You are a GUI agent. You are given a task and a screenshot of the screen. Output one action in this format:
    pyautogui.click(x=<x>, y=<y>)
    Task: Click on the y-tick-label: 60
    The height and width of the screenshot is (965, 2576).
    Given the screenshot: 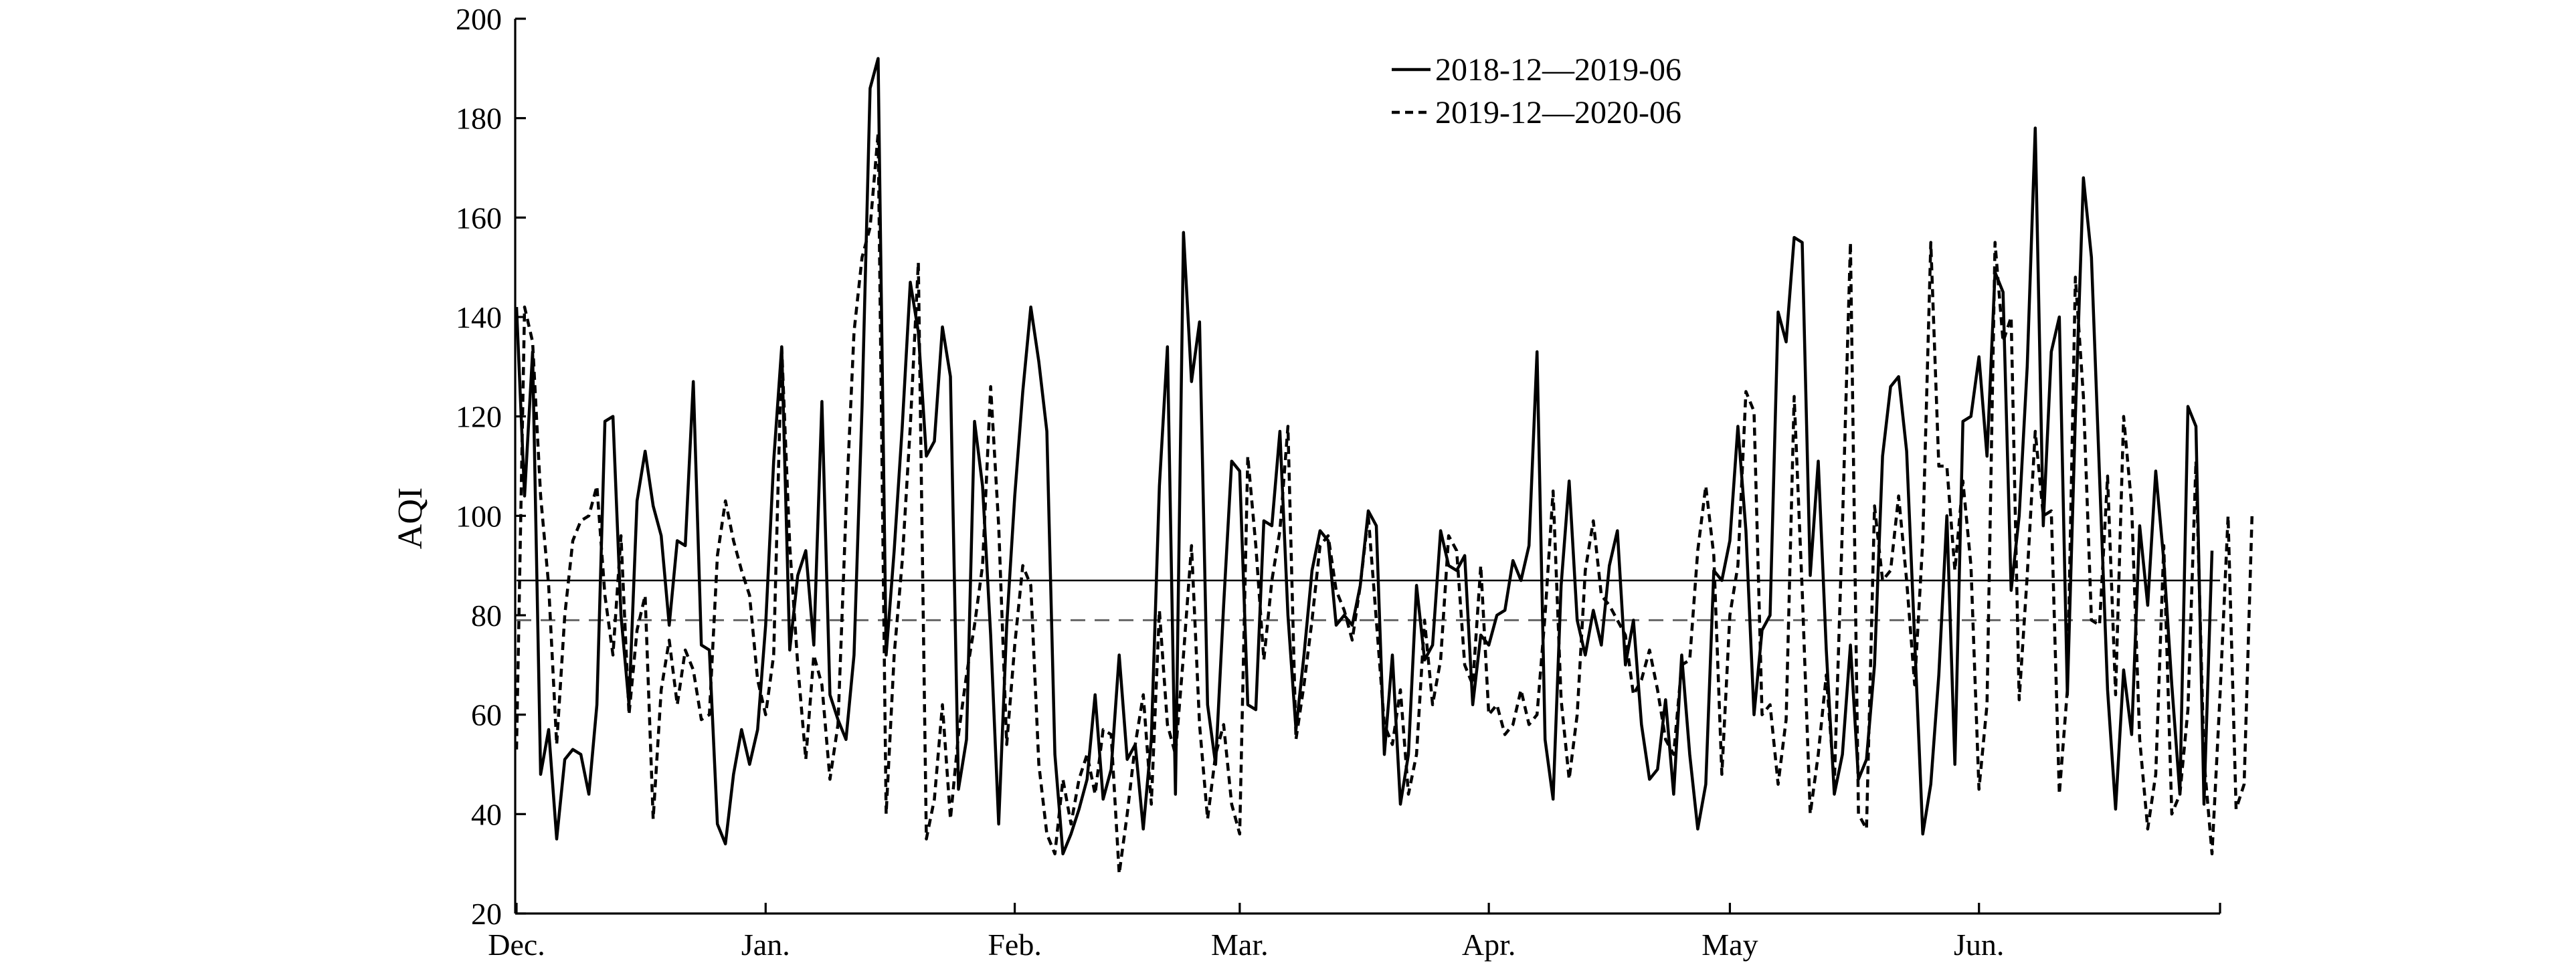 What is the action you would take?
    pyautogui.click(x=486, y=715)
    